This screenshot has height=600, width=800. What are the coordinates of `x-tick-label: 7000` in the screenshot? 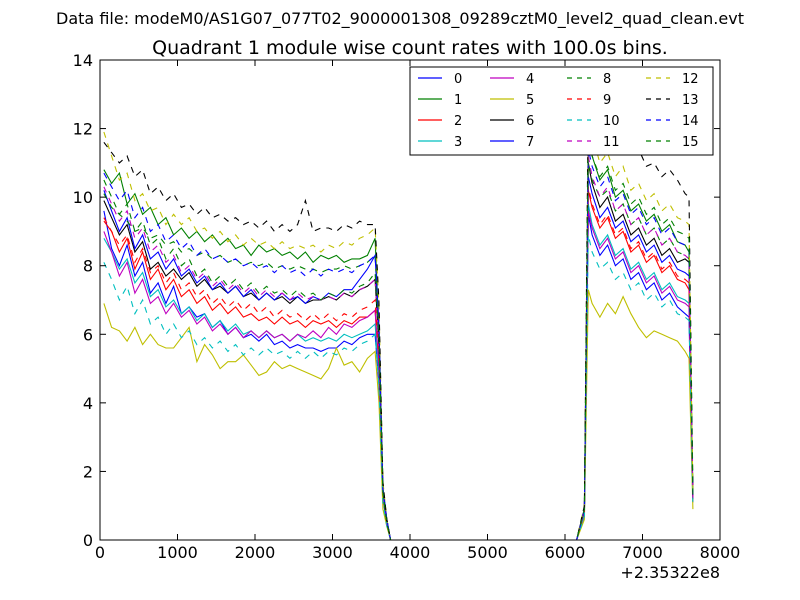 It's located at (642, 552).